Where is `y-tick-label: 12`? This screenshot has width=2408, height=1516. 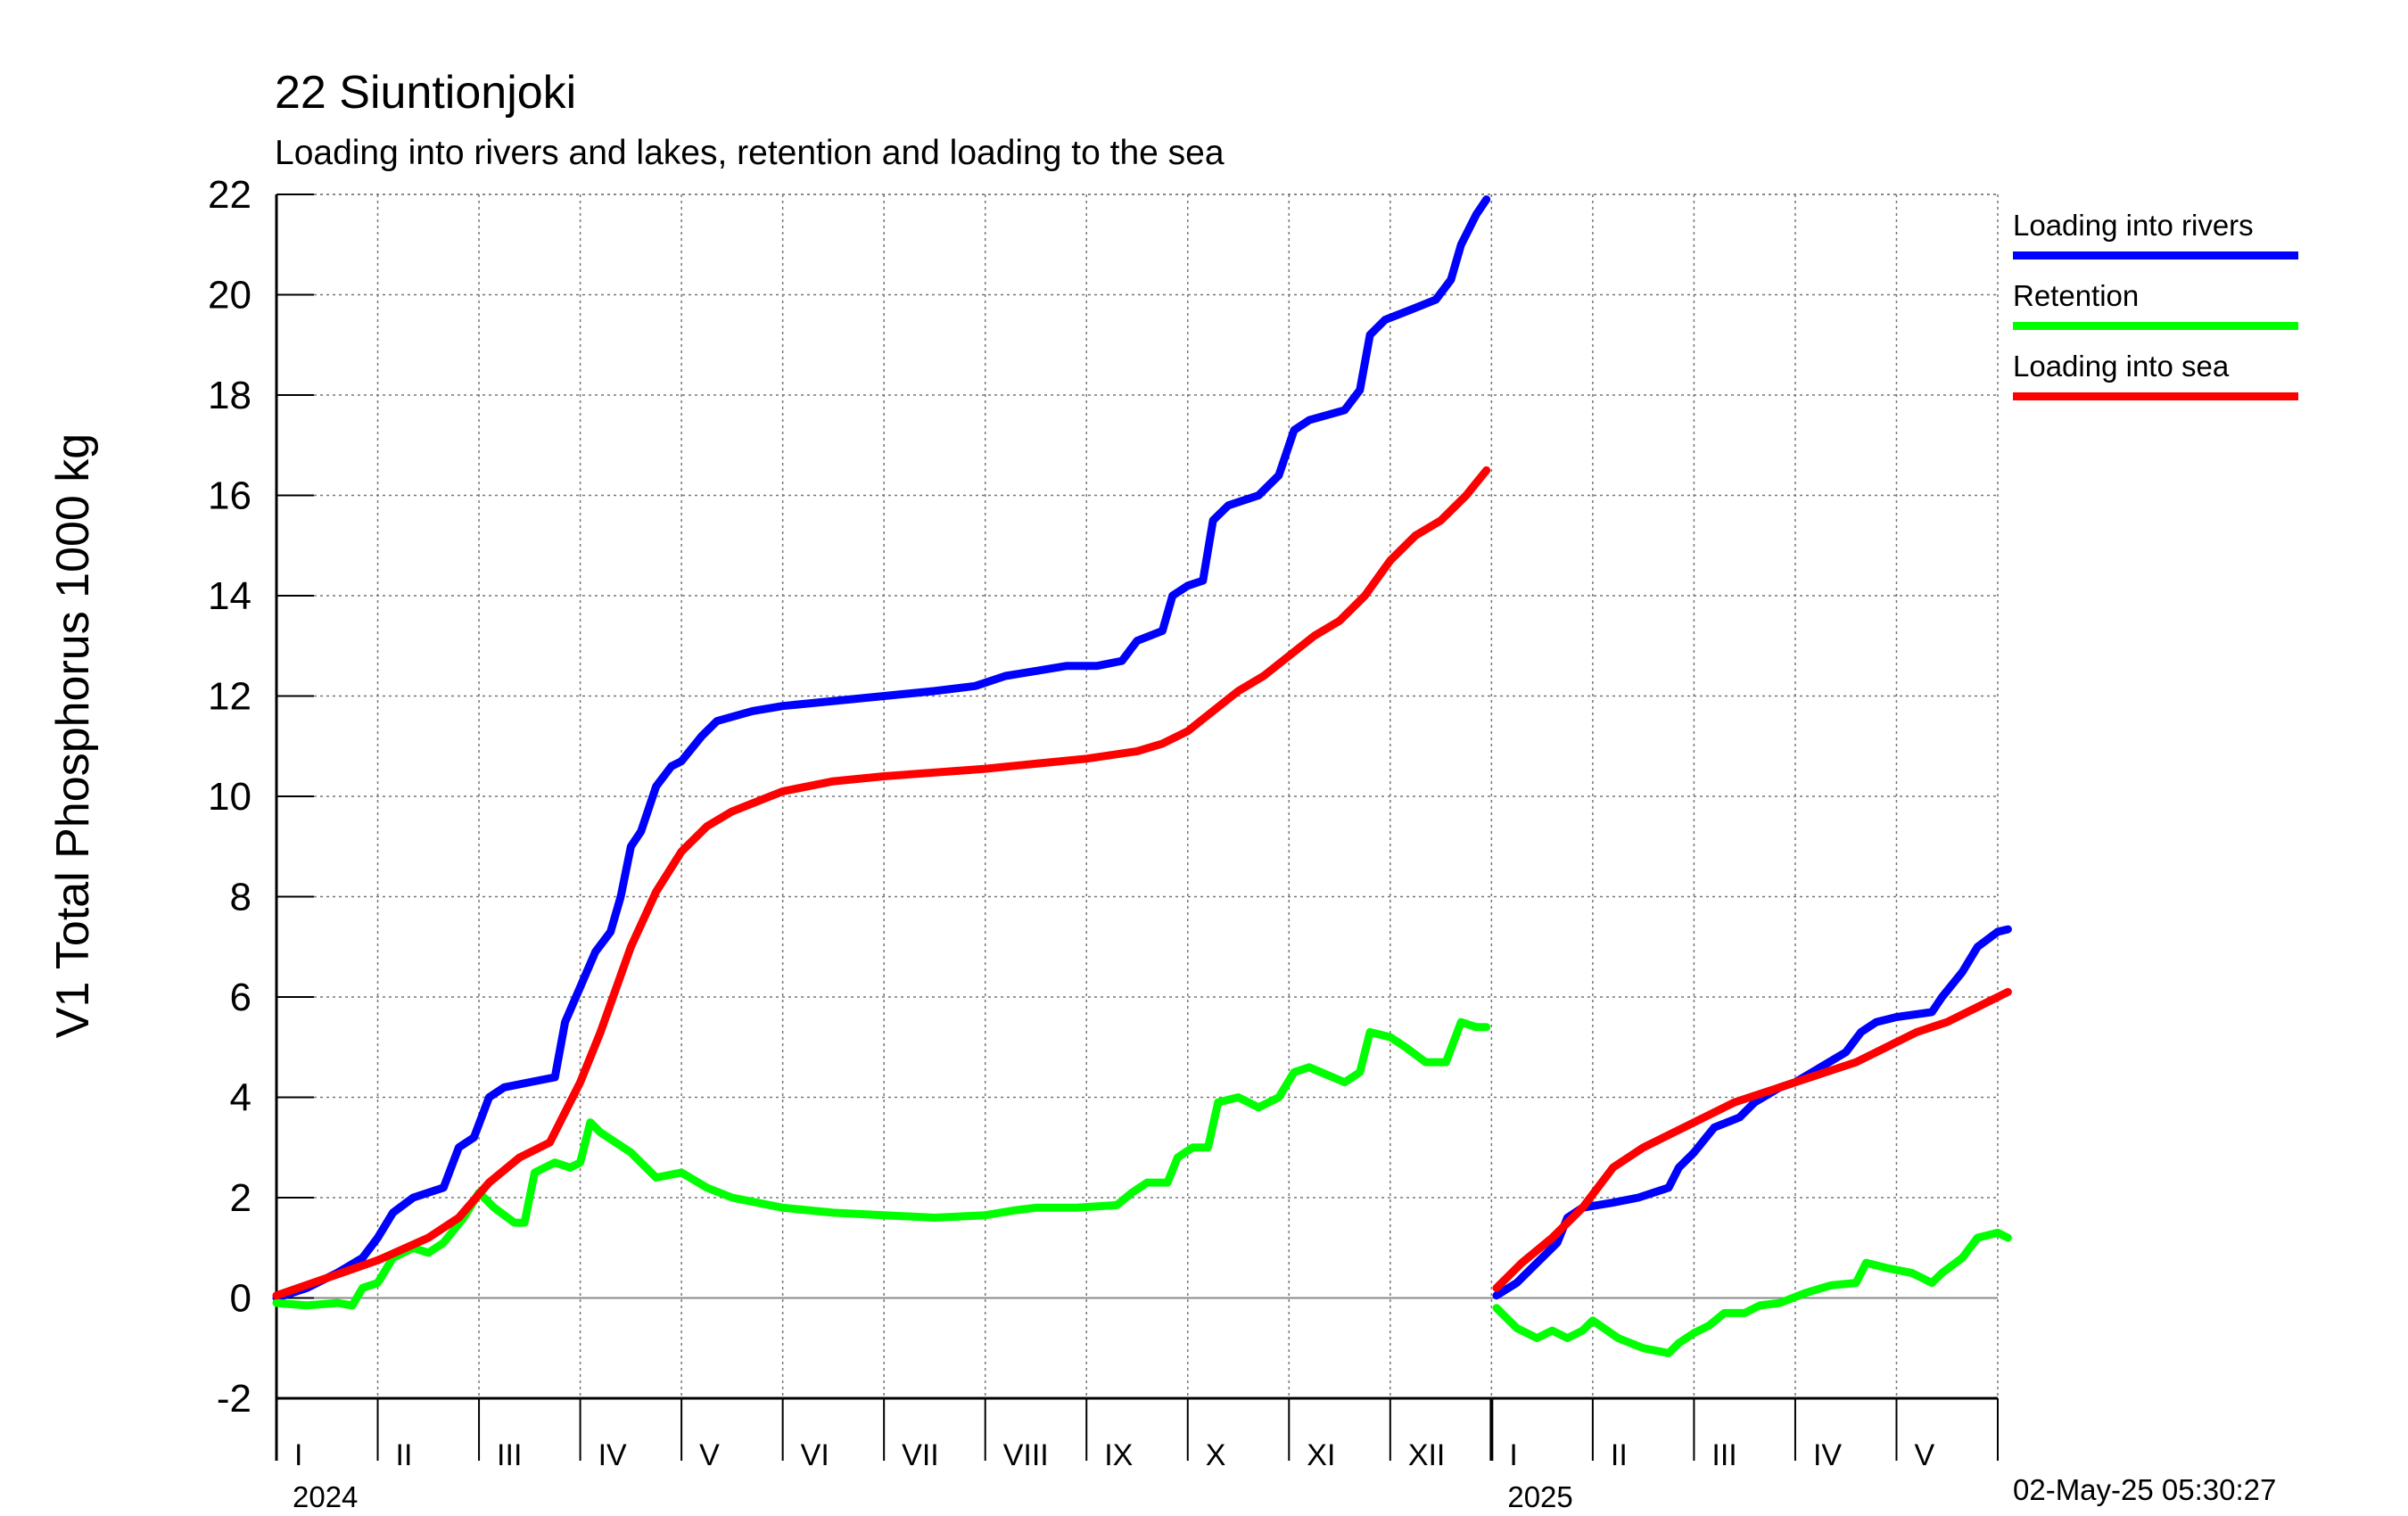 y-tick-label: 12 is located at coordinates (230, 697).